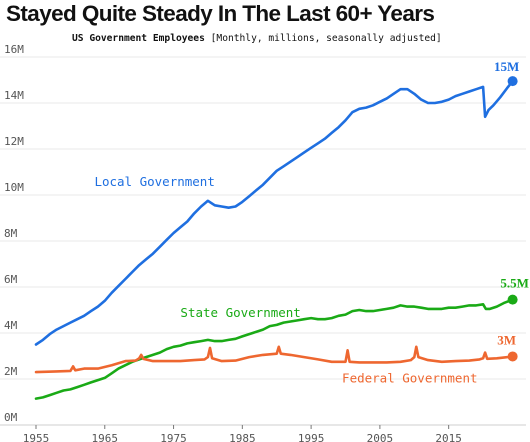  I want to click on series-label-federal-government: Federal Government, so click(409, 377).